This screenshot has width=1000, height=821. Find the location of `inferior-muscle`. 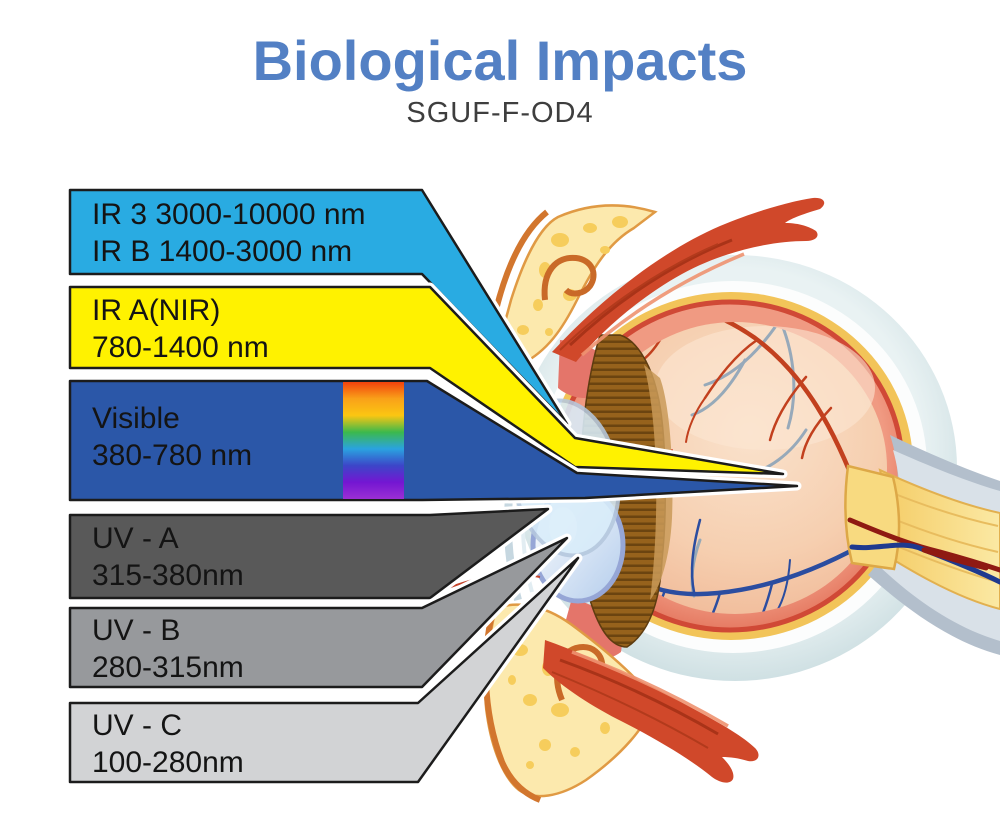

inferior-muscle is located at coordinates (651, 711).